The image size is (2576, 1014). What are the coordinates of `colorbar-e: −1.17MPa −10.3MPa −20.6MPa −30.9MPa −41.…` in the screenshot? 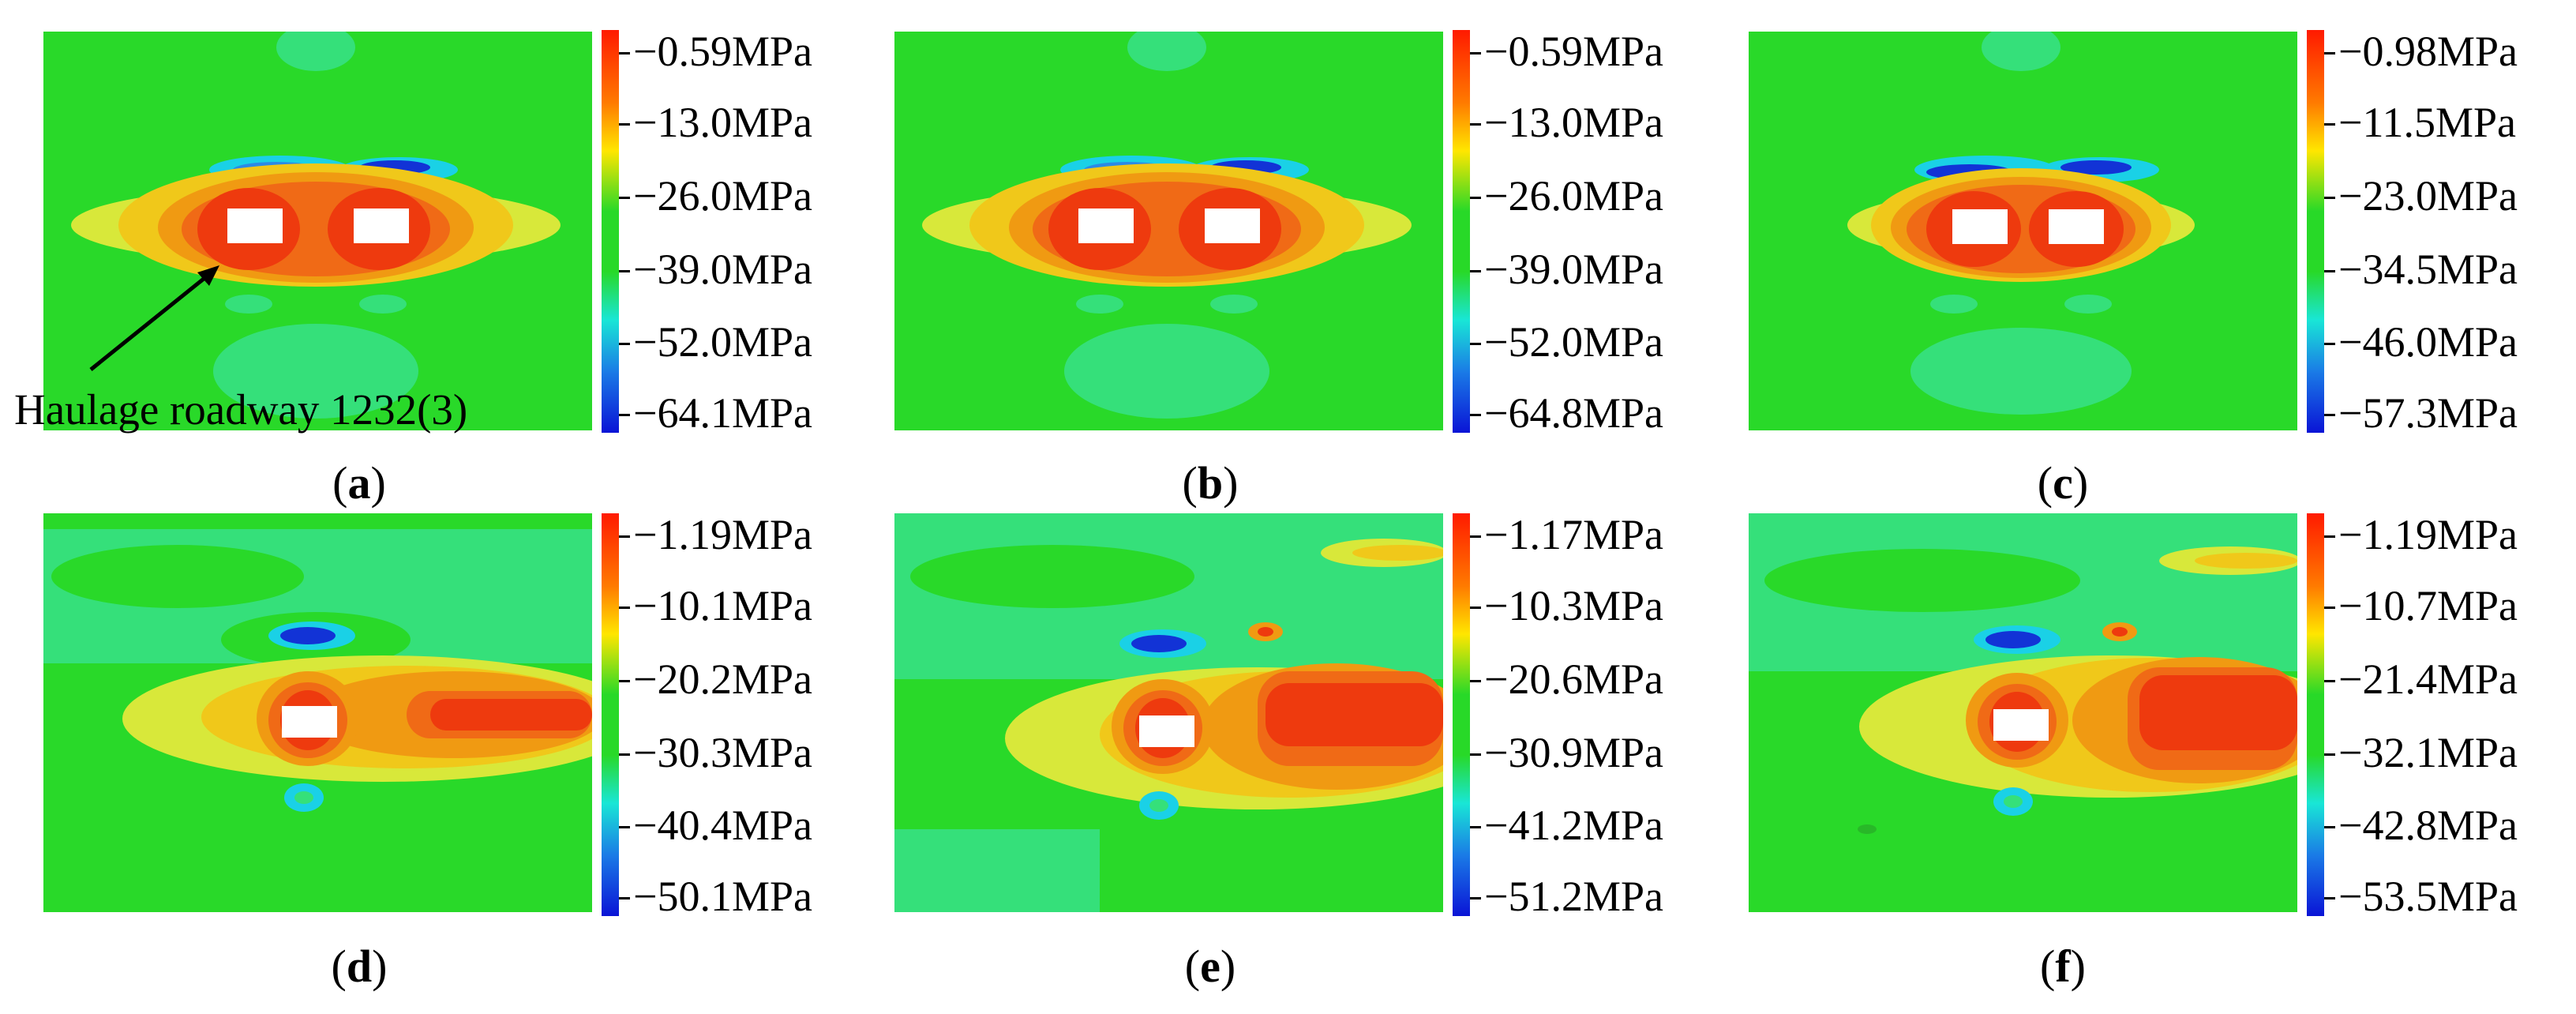 It's located at (1587, 715).